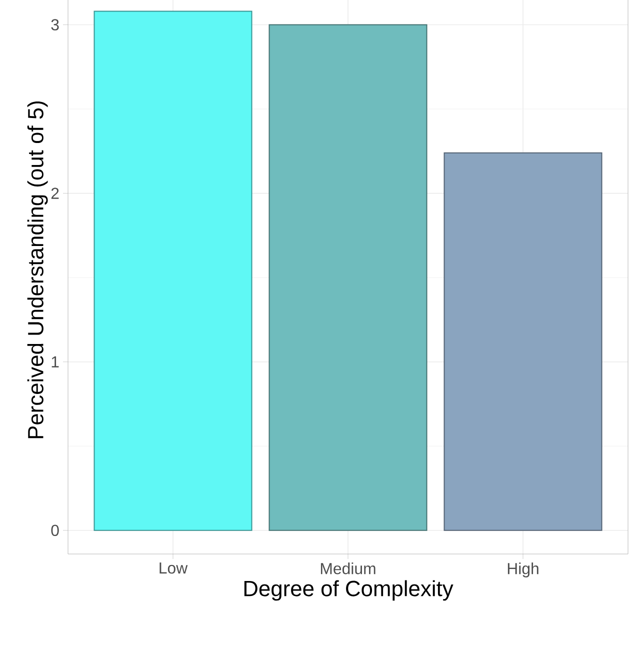  I want to click on y-axis-title: Perceived Understanding (out of 5), so click(37, 269).